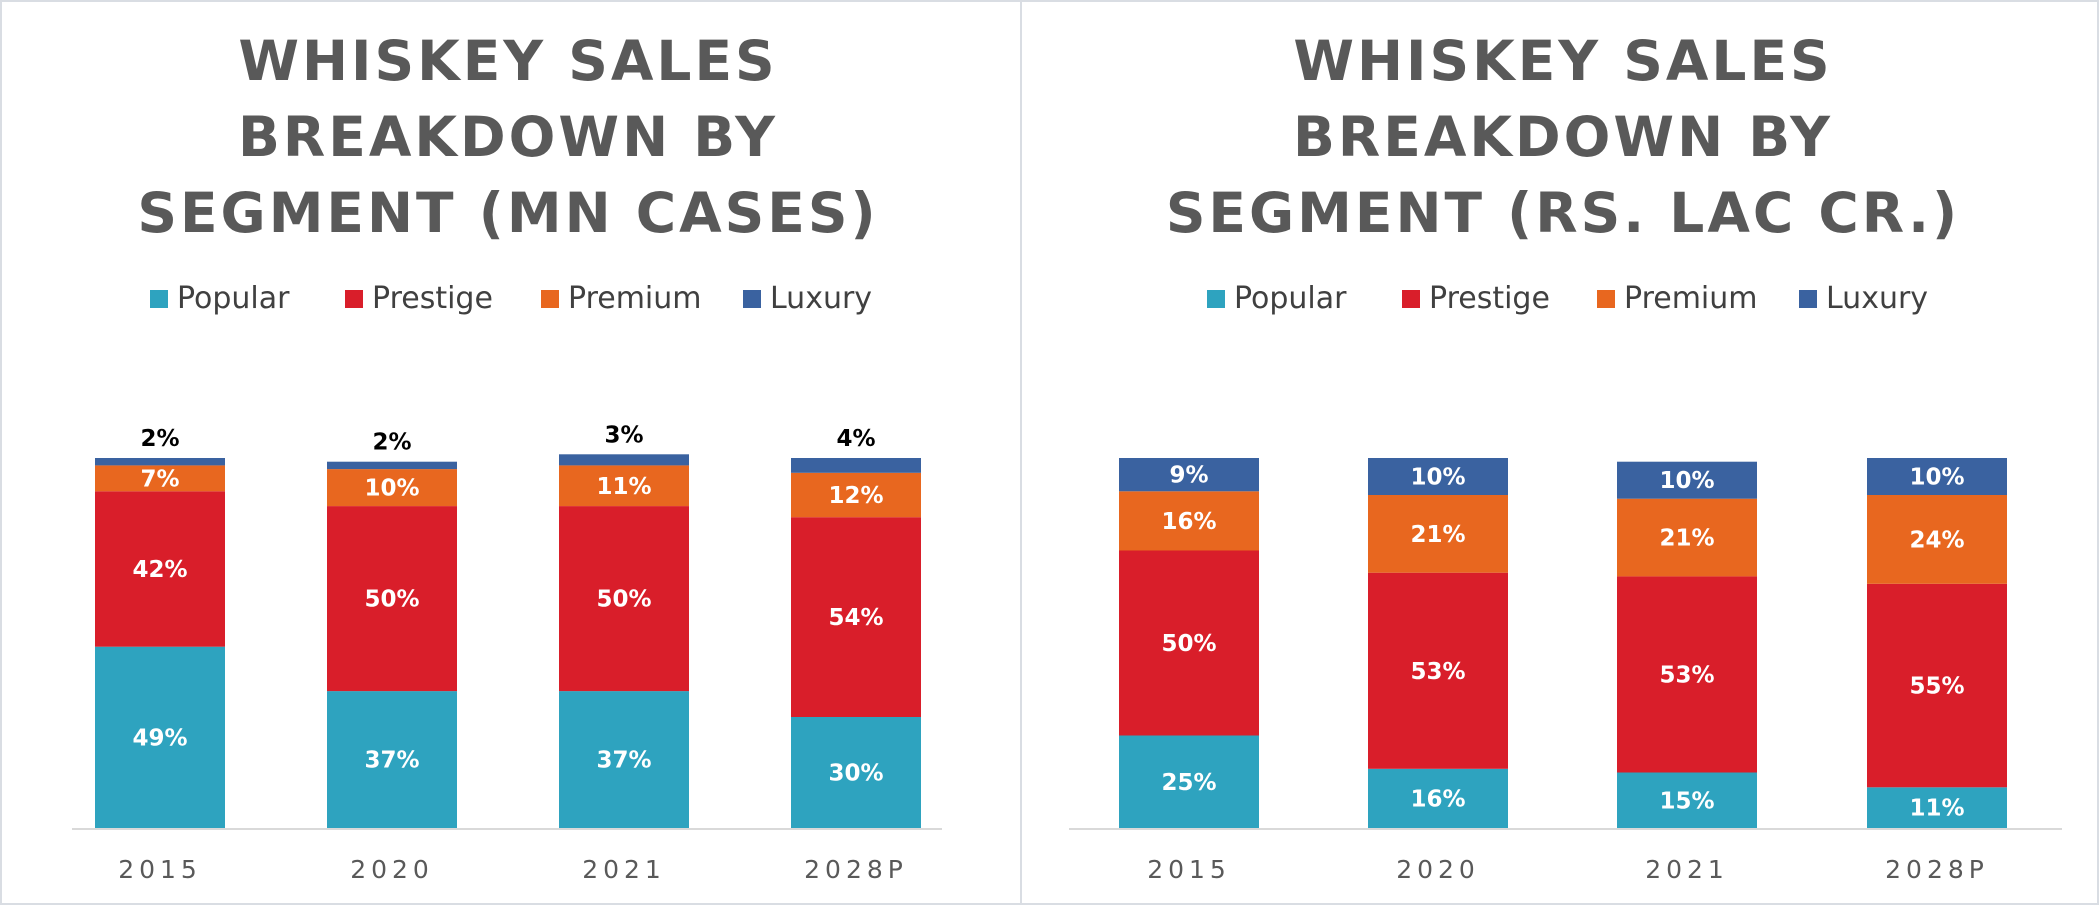 The image size is (2099, 907). I want to click on legend-item-premium: Premium, so click(1677, 298).